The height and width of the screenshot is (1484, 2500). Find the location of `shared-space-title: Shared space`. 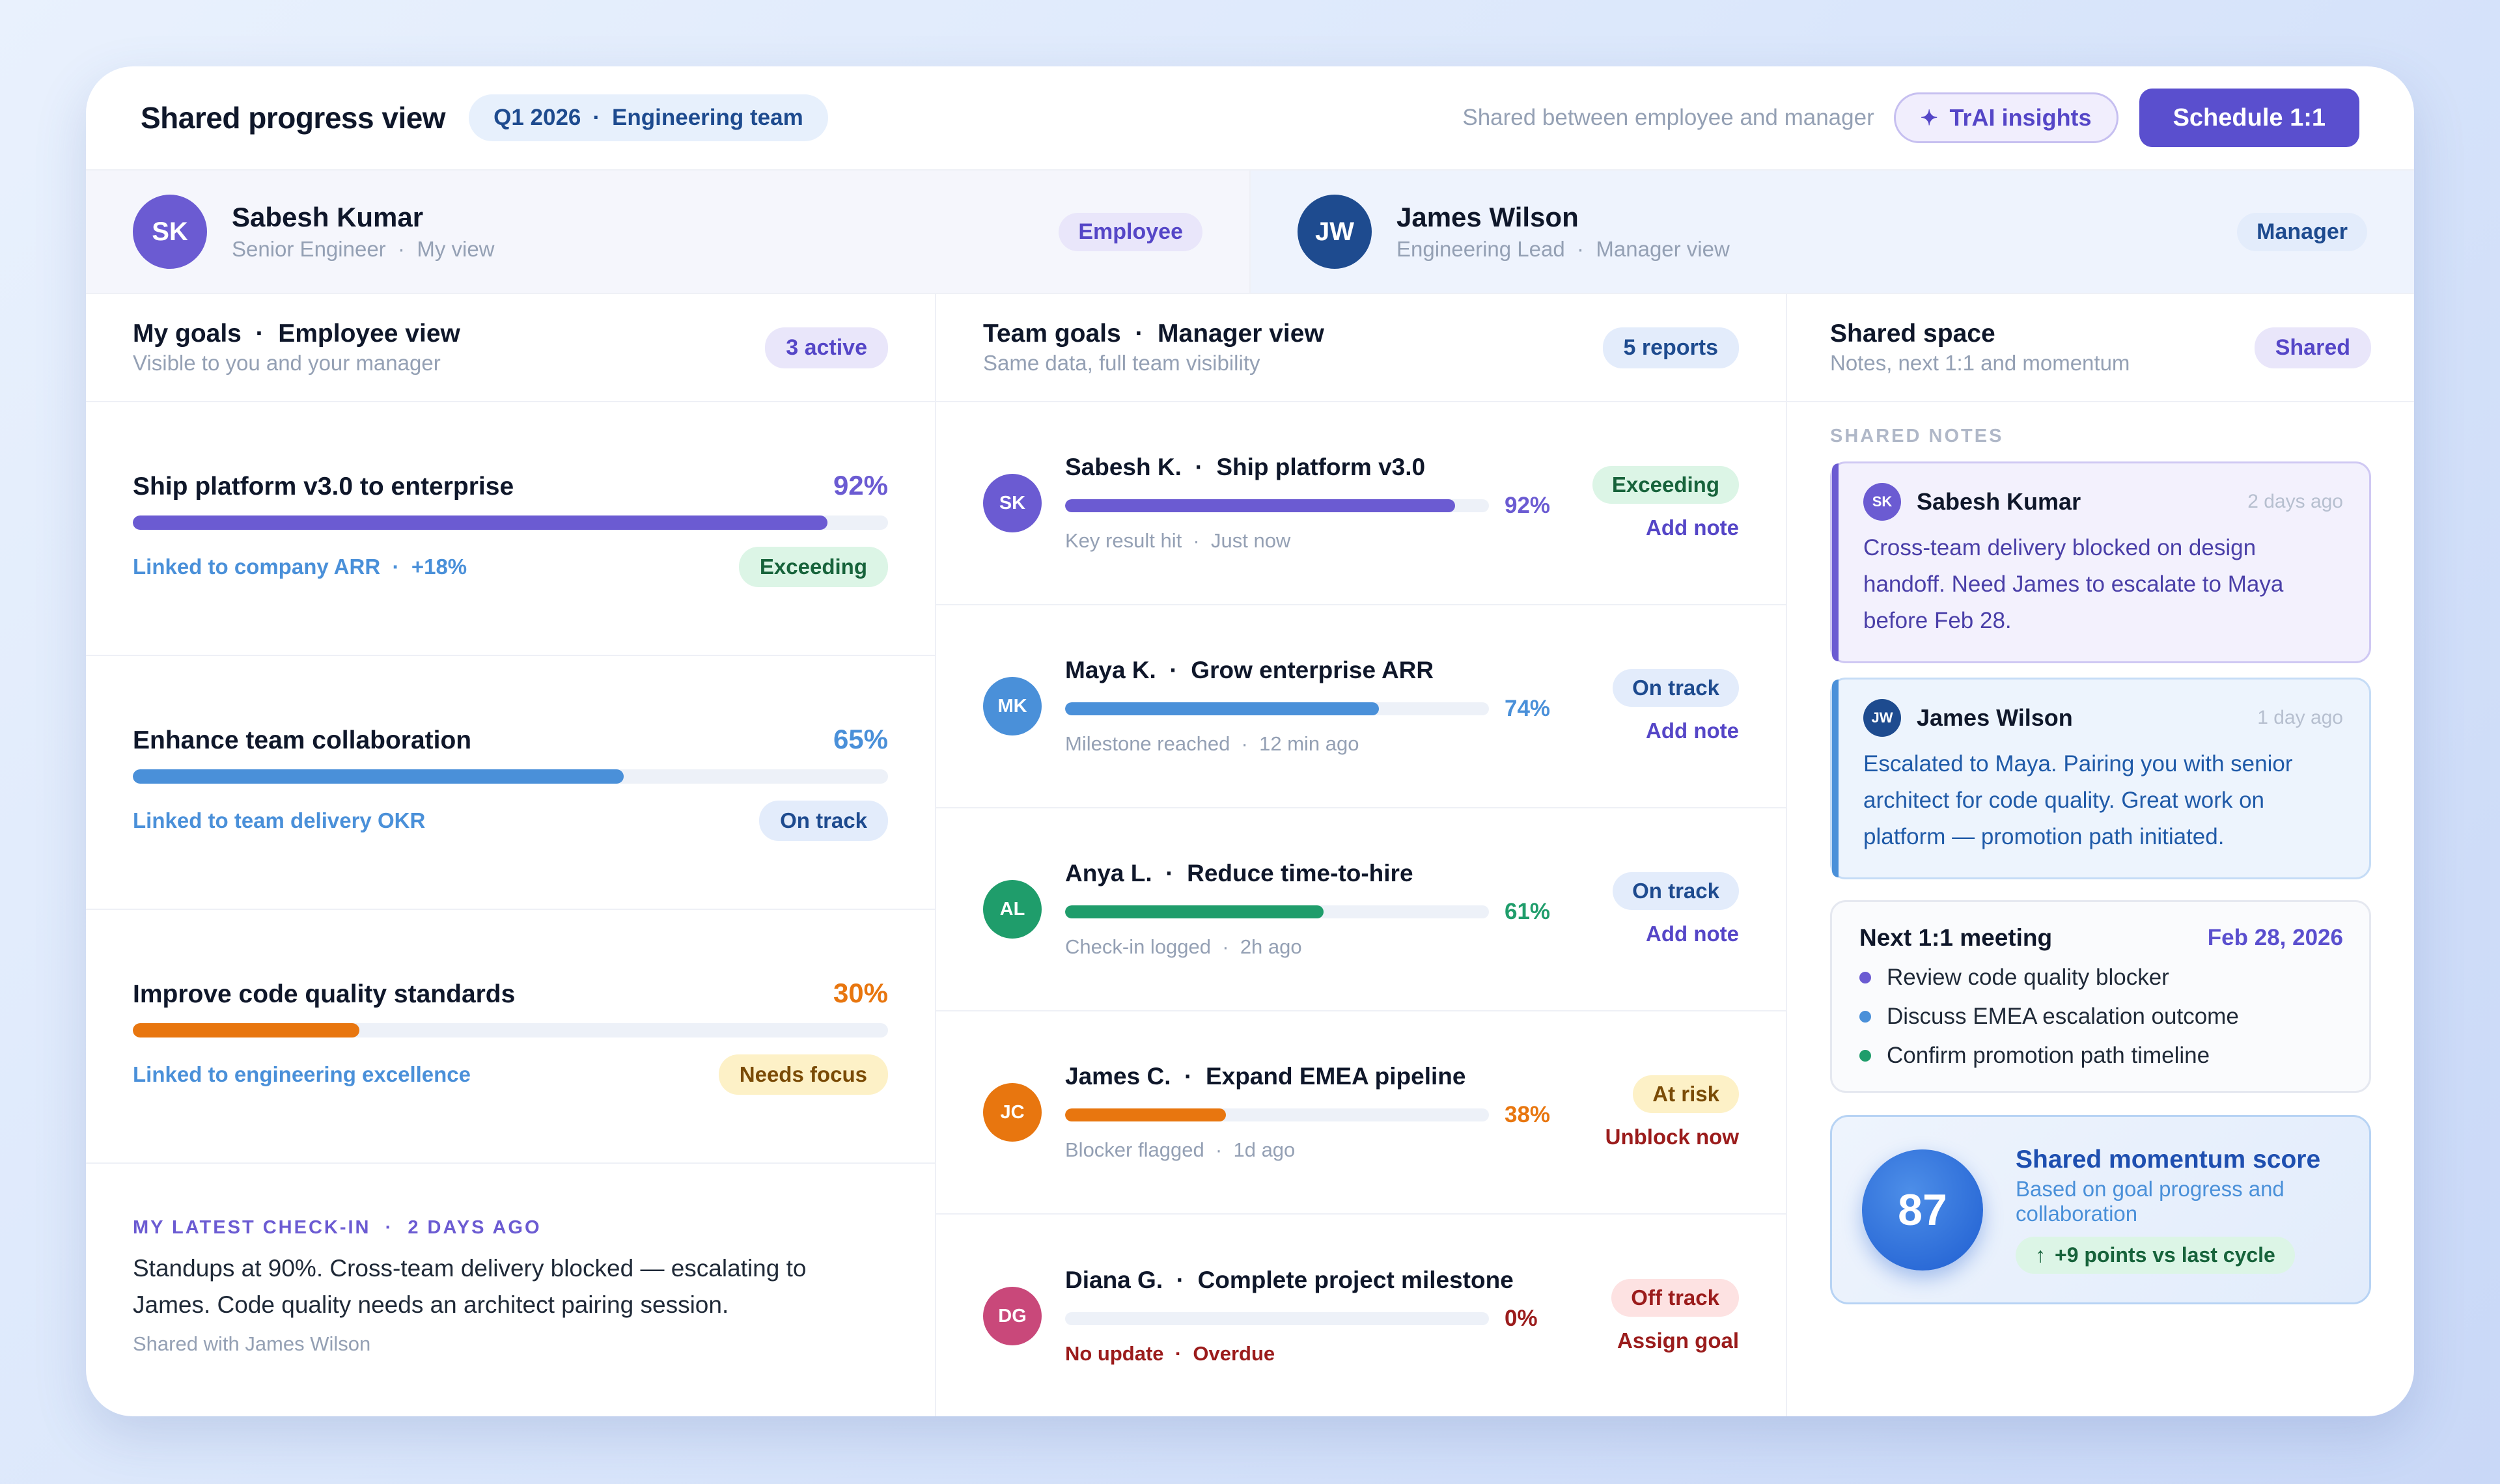

shared-space-title: Shared space is located at coordinates (1912, 334).